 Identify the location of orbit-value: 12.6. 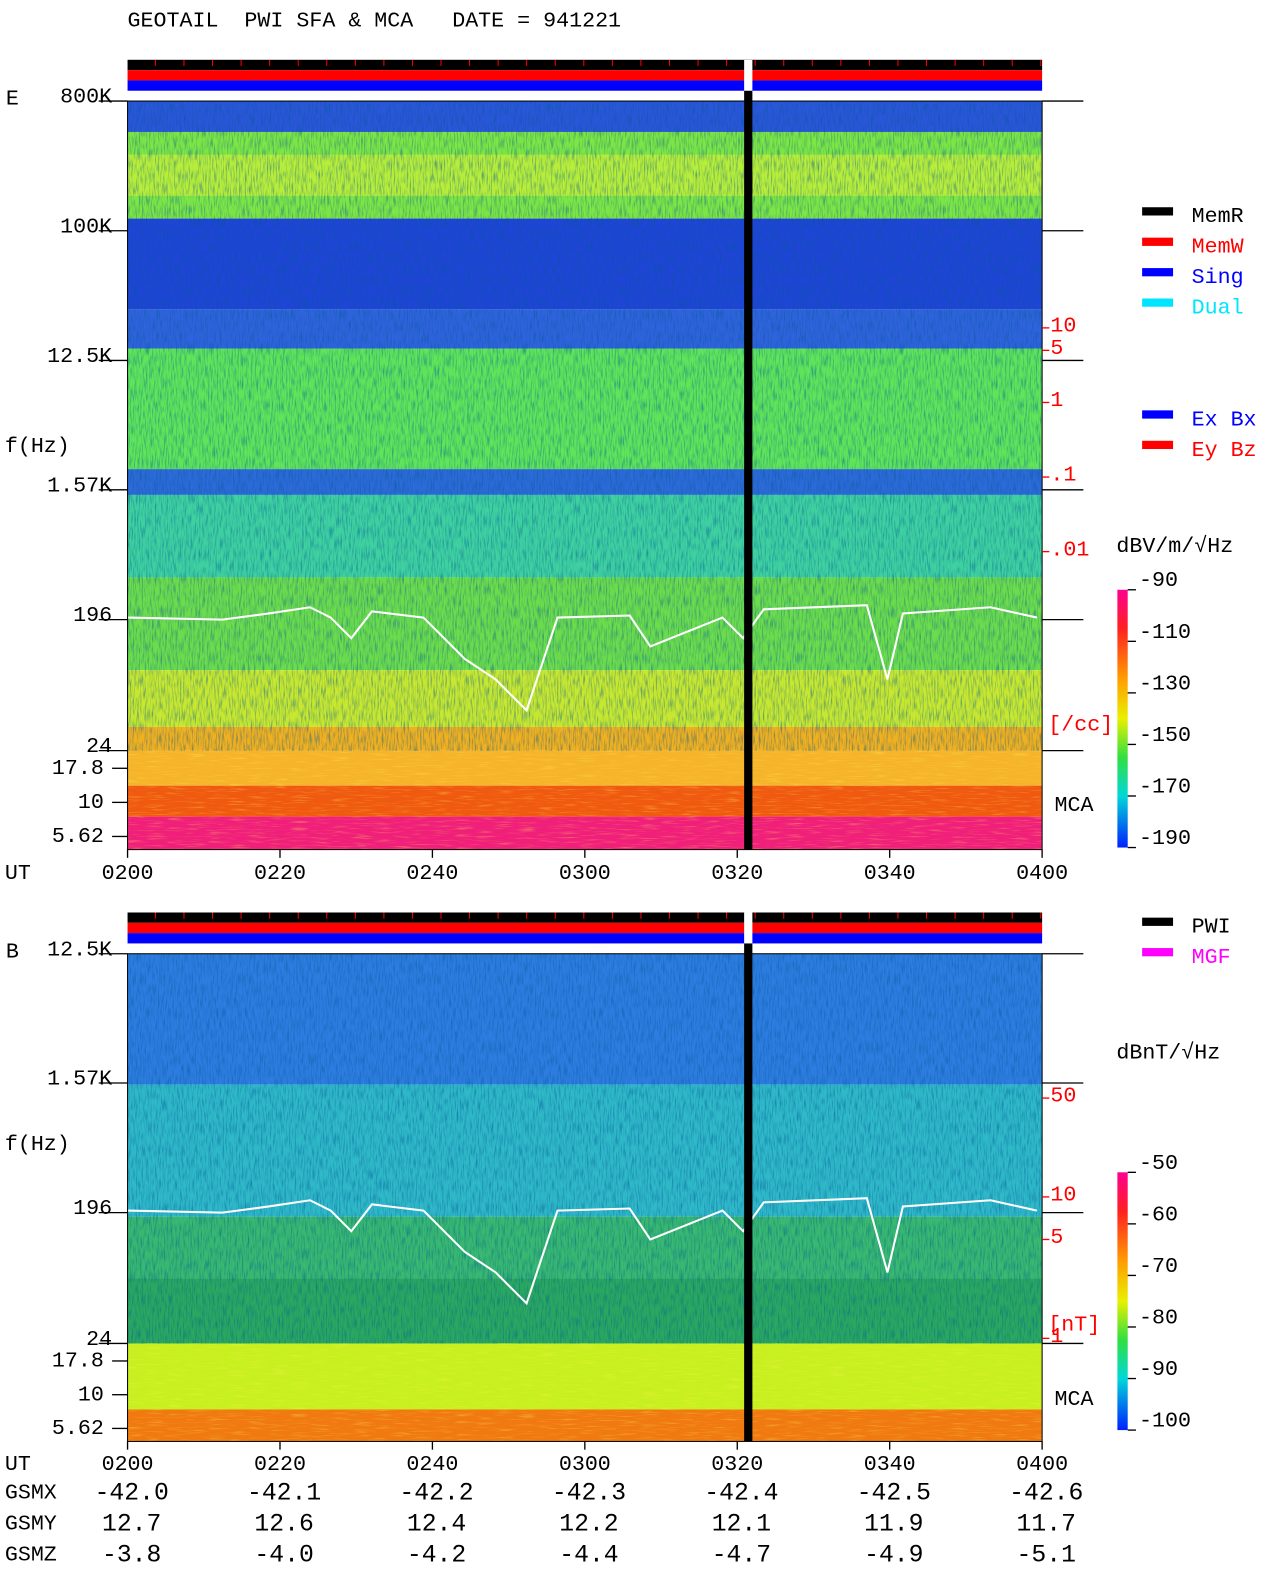
(283, 1524).